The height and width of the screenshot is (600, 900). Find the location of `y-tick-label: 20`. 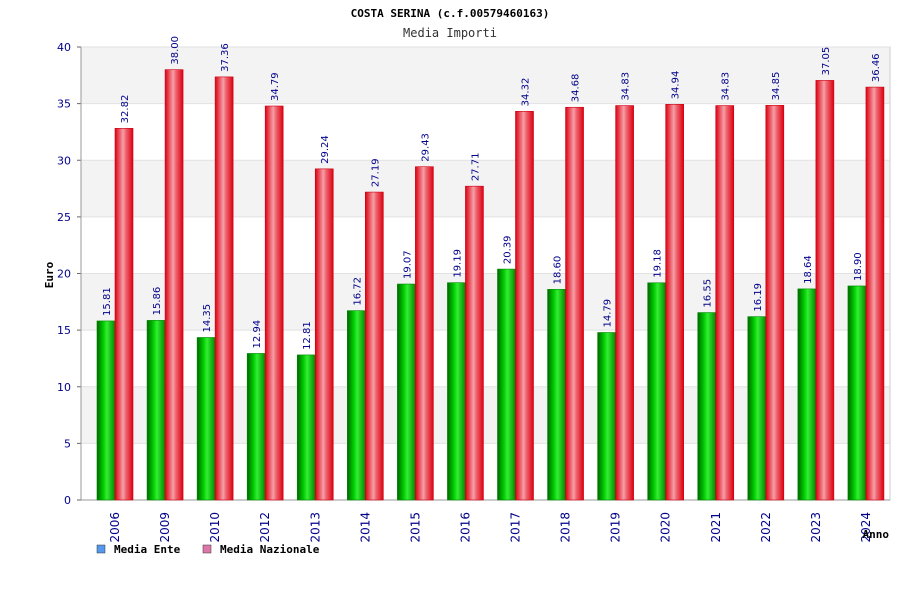

y-tick-label: 20 is located at coordinates (64, 274).